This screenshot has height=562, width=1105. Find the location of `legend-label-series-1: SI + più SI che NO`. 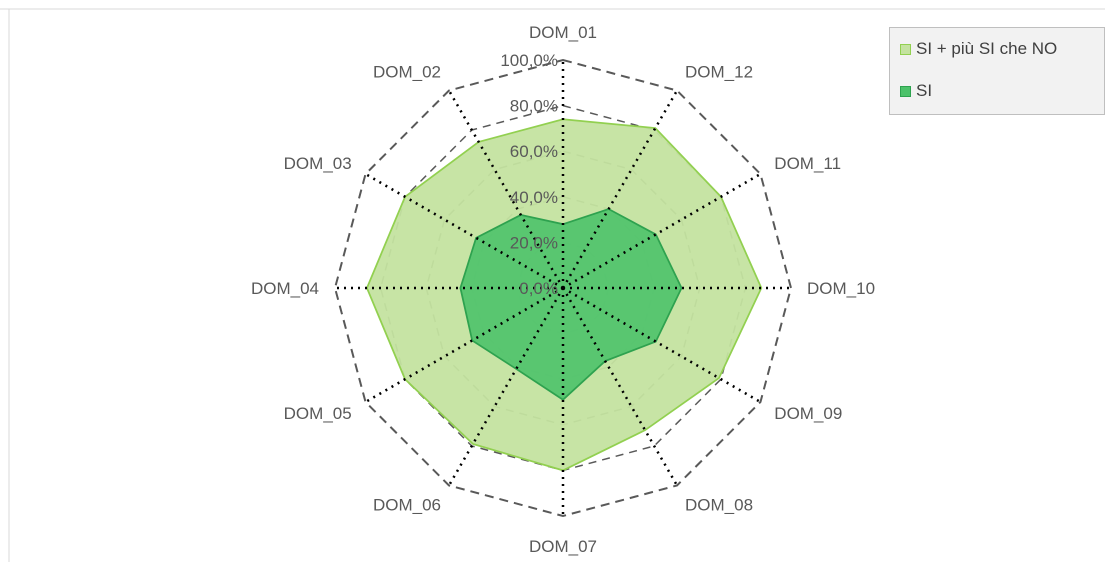

legend-label-series-1: SI + più SI che NO is located at coordinates (987, 48).